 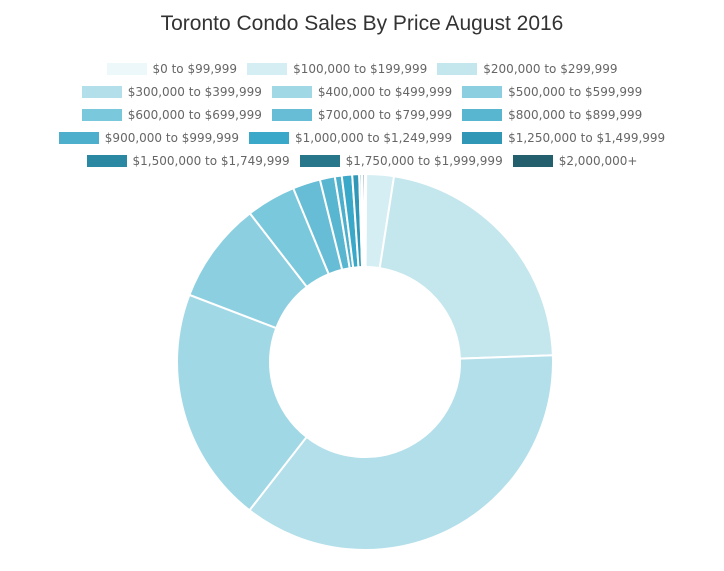 What do you see at coordinates (211, 161) in the screenshot?
I see `legend-label: $1,500,000 to $1,749,999` at bounding box center [211, 161].